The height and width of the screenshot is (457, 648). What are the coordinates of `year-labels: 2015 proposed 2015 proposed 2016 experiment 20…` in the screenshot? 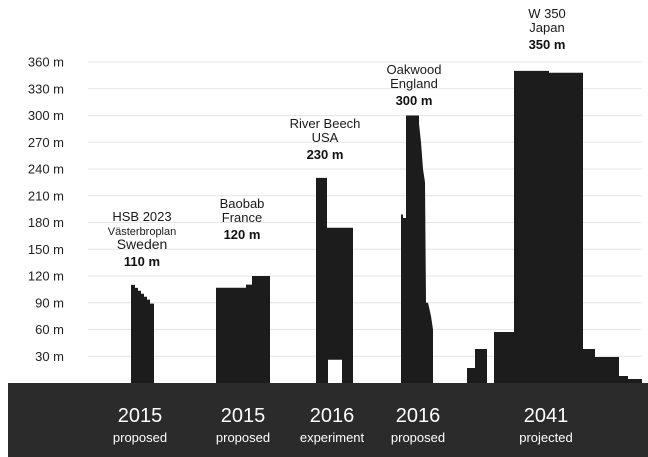 It's located at (343, 425).